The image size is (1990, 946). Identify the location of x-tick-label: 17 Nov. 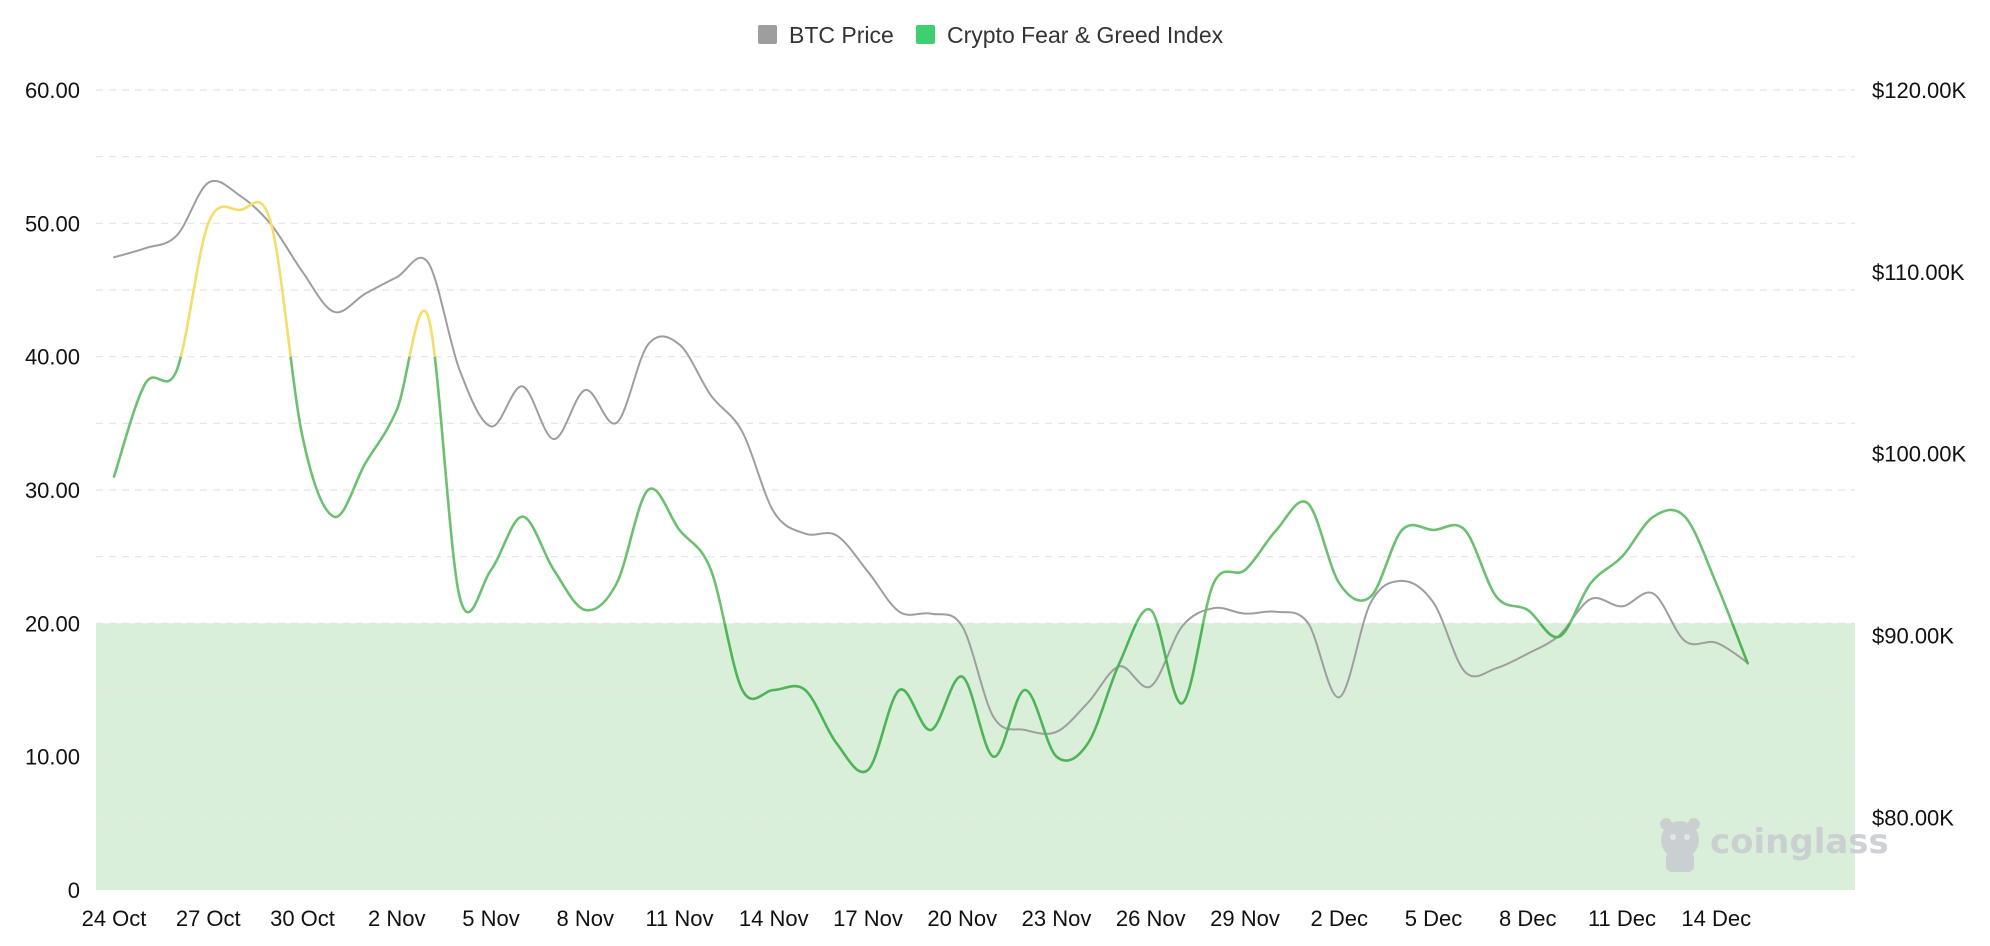
(868, 918).